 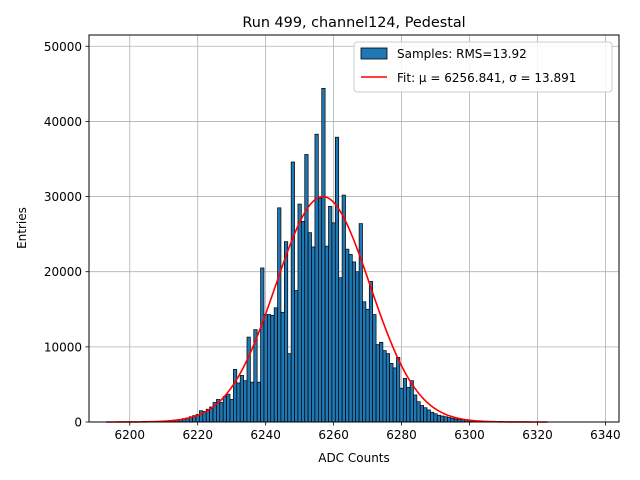 What do you see at coordinates (63, 122) in the screenshot?
I see `y-tick-label: 40000` at bounding box center [63, 122].